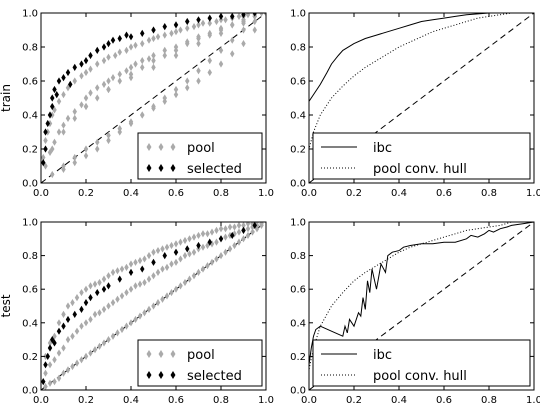  Describe the element at coordinates (161, 375) in the screenshot. I see `legend-marker` at that location.